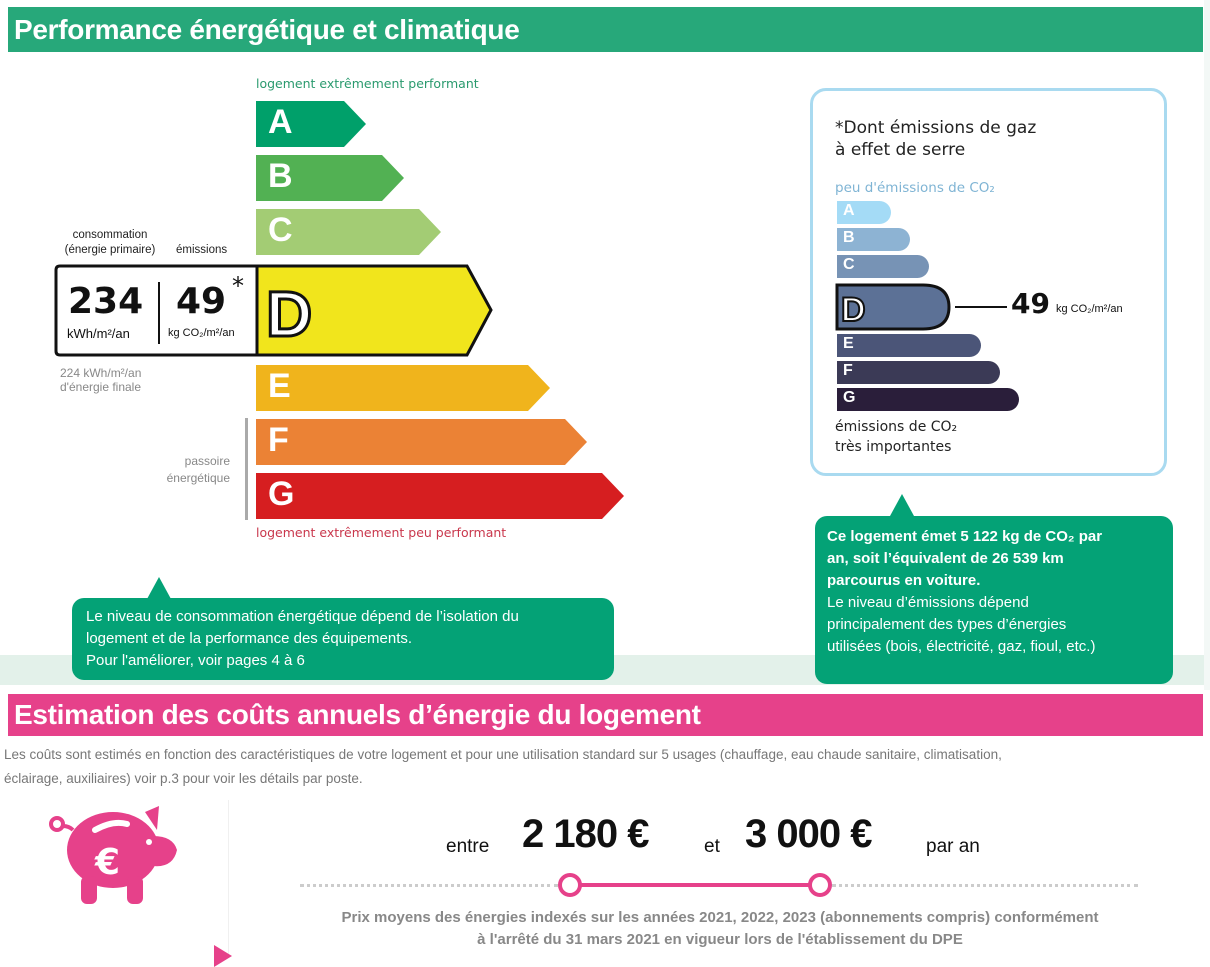  I want to click on current-grade-letter-d: D, so click(289, 312).